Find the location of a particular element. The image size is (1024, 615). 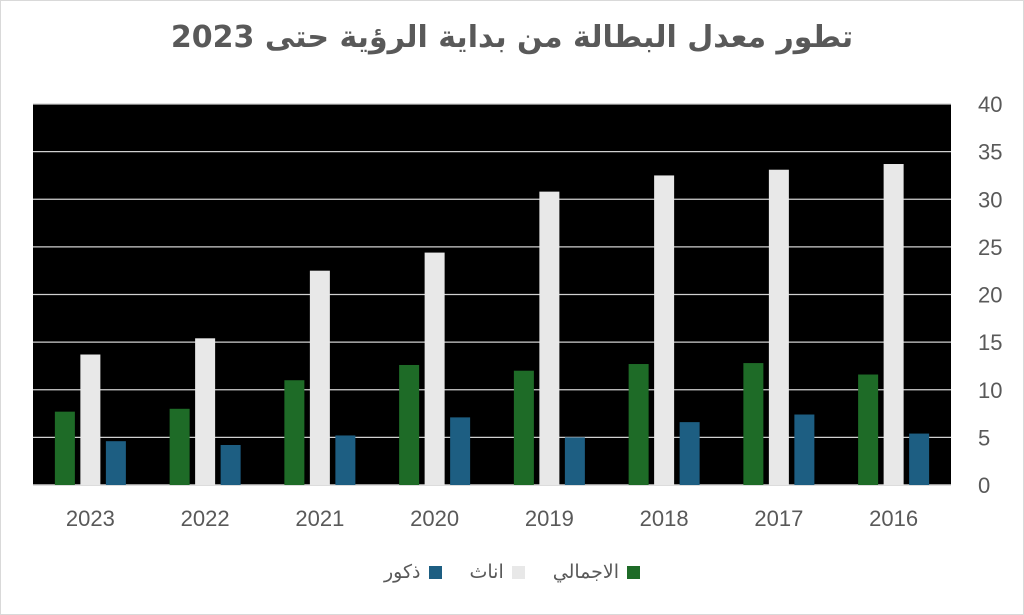

y-tick-label: 25 is located at coordinates (990, 247).